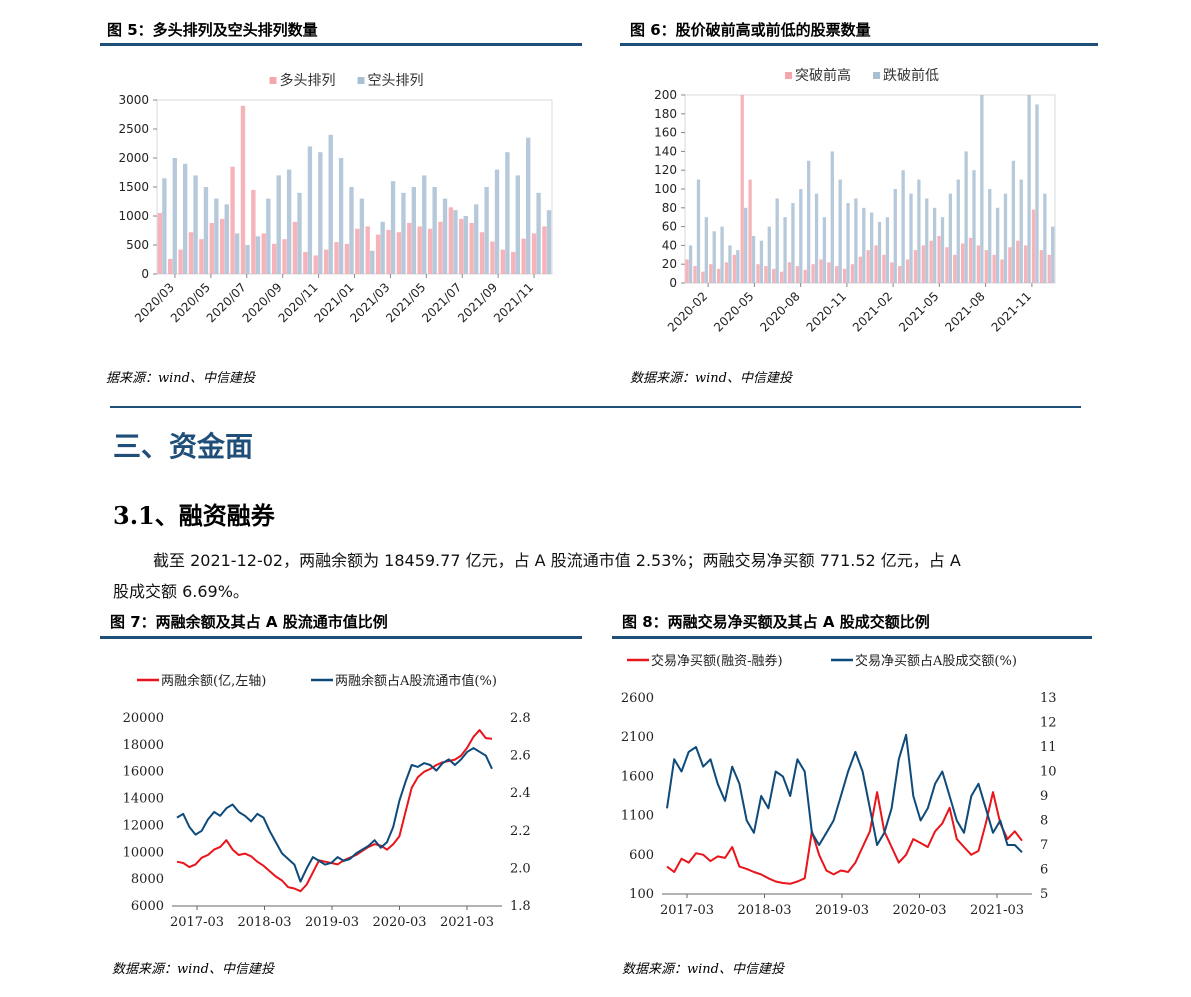 This screenshot has height=997, width=1191. What do you see at coordinates (399, 922) in the screenshot?
I see `fig7-x-tick-label: 2020-03` at bounding box center [399, 922].